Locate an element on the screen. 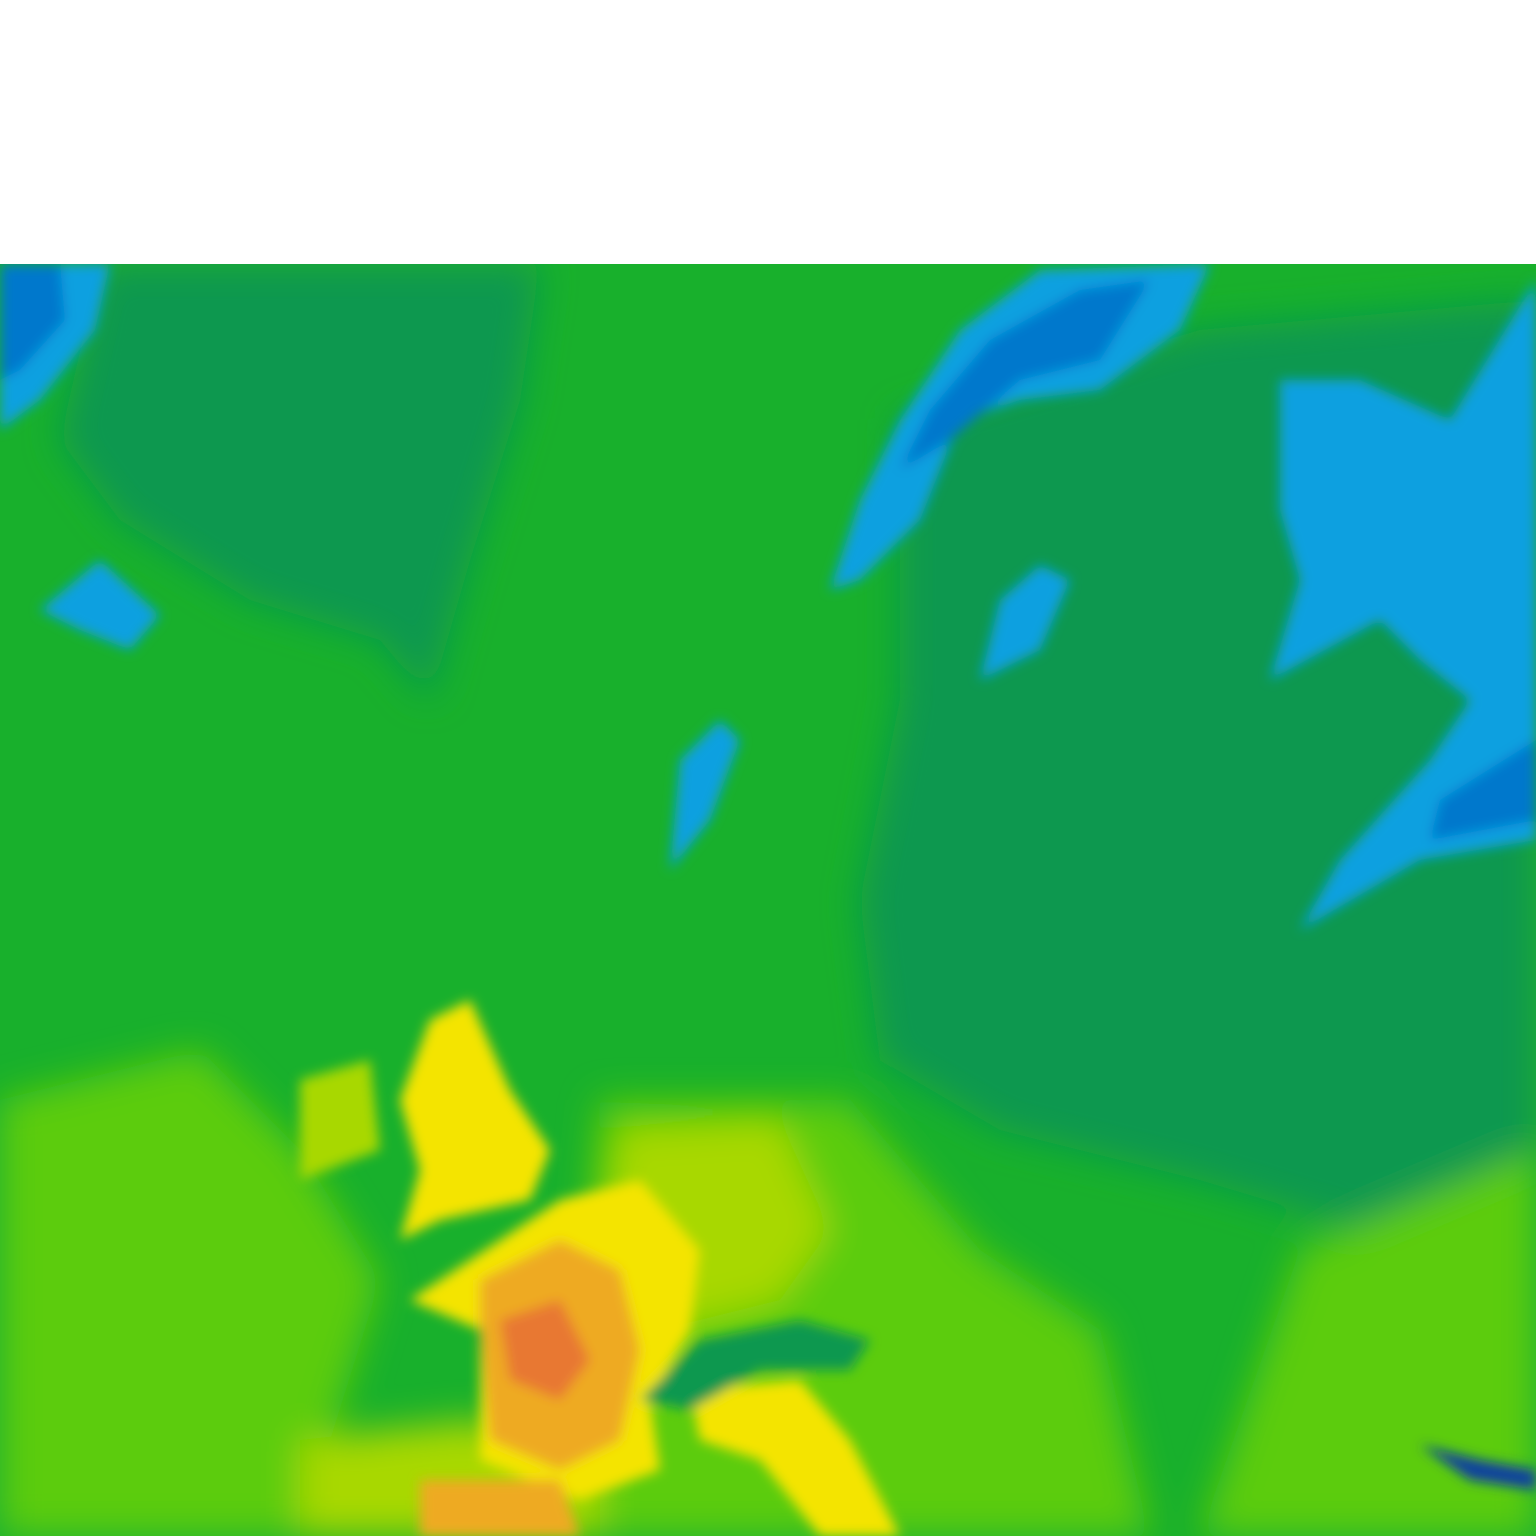 The width and height of the screenshot is (1536, 1536). region-caucasus-navy is located at coordinates (1478, 1467).